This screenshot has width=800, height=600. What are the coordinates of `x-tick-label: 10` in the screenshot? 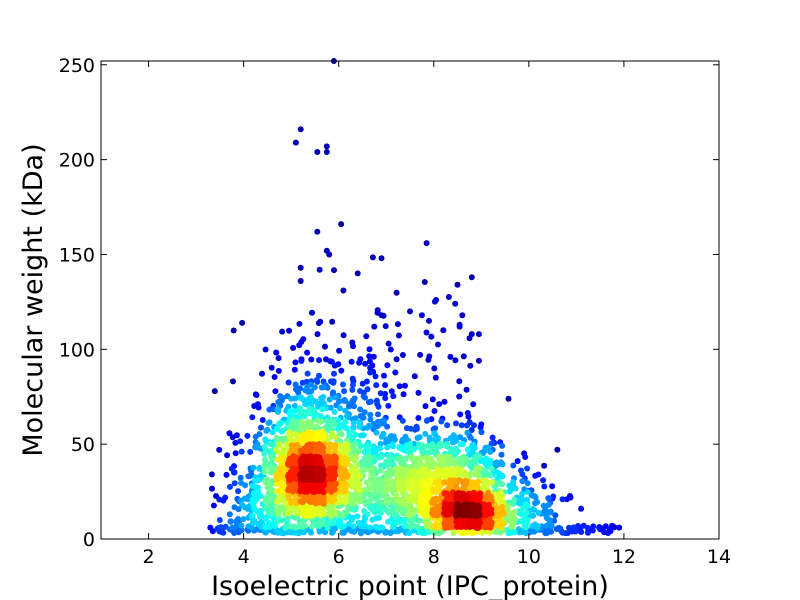 It's located at (529, 557).